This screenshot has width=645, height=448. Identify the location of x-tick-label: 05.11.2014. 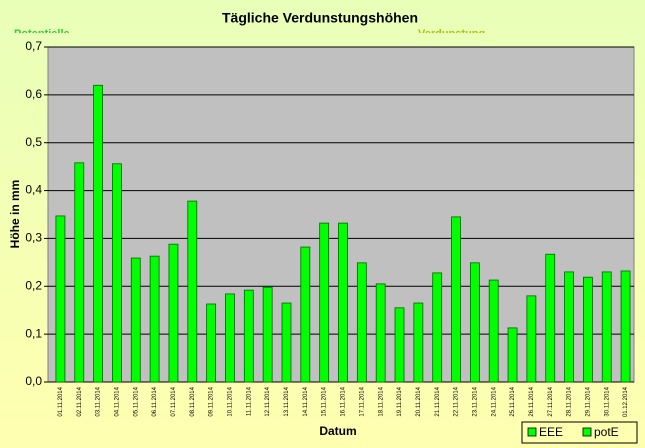
(136, 401).